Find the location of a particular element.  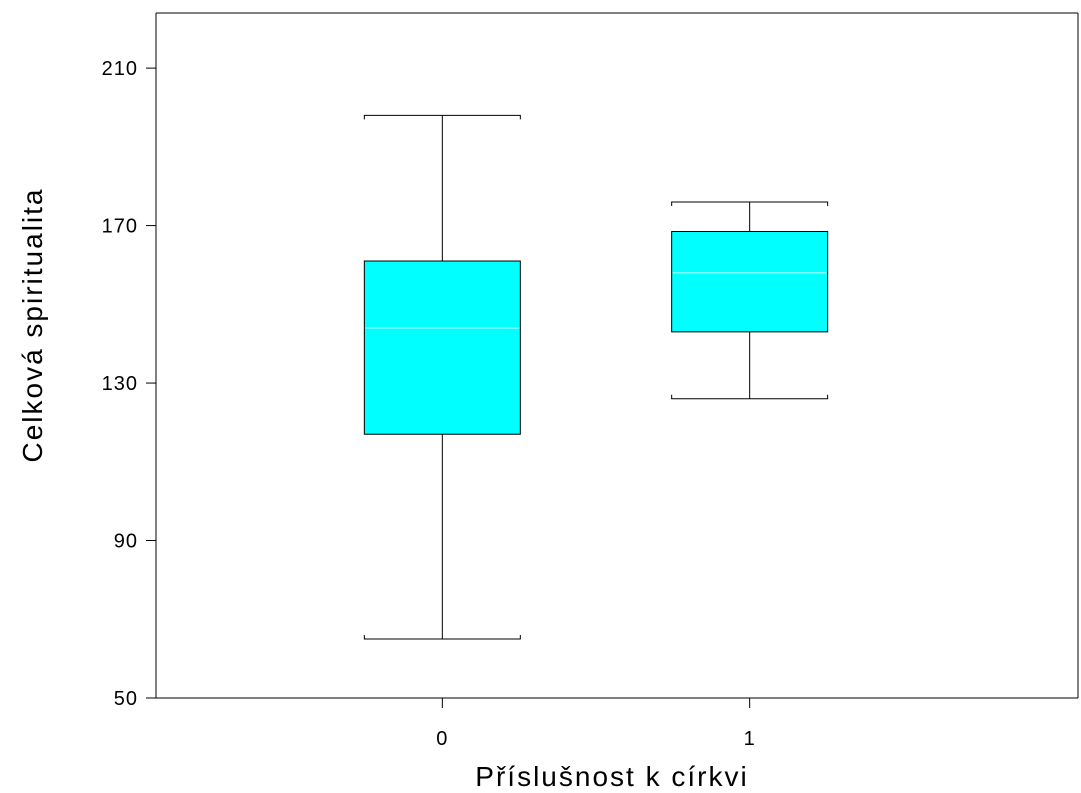

y-tick-label: 210 is located at coordinates (120, 69).